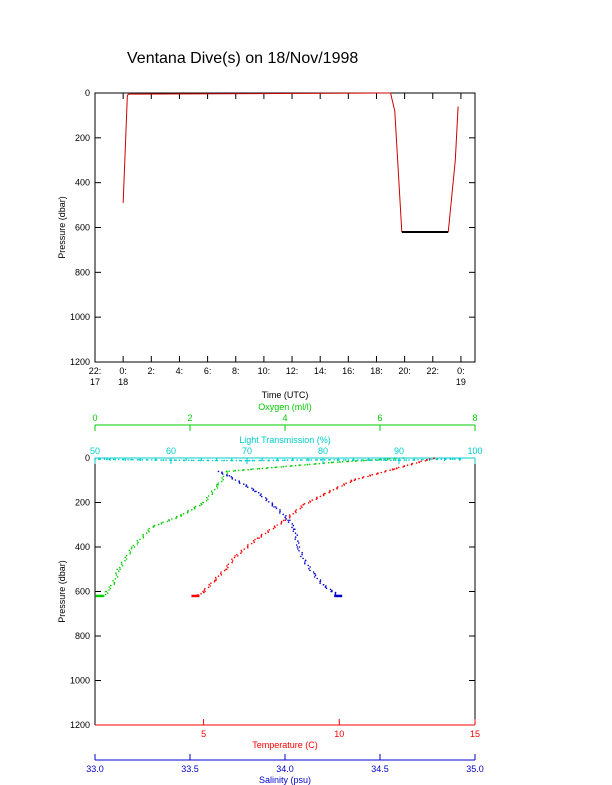 The height and width of the screenshot is (785, 612). What do you see at coordinates (95, 382) in the screenshot?
I see `x-tick-sublabel: 17` at bounding box center [95, 382].